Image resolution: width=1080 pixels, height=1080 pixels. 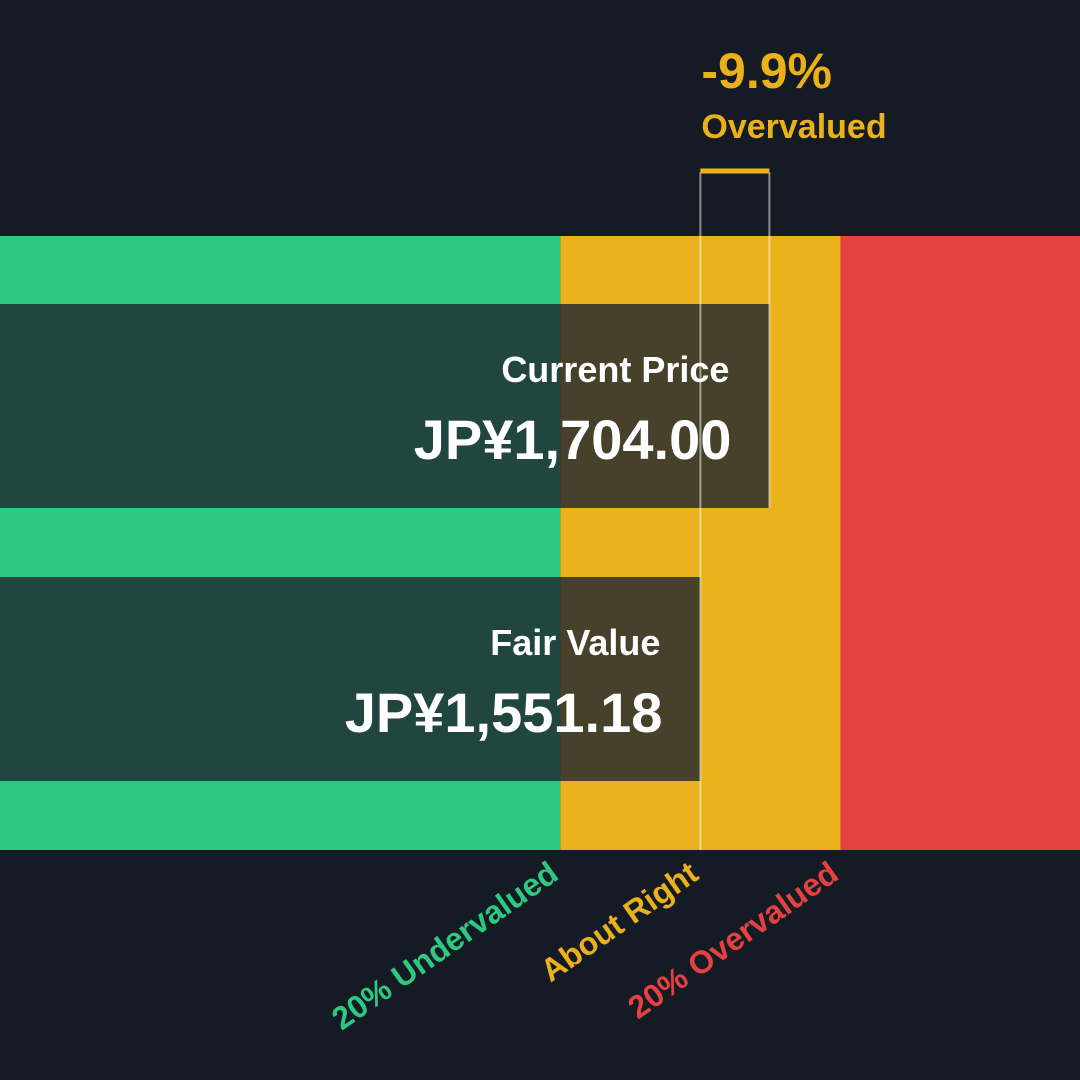 I want to click on valuation-annotation: -9.9% Overvalued, so click(x=793, y=94).